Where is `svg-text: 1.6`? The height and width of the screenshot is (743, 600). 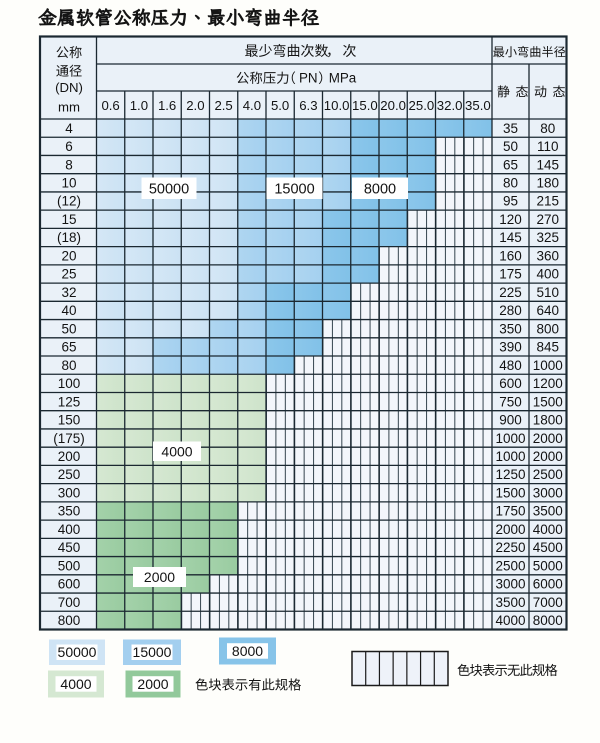 svg-text: 1.6 is located at coordinates (167, 105).